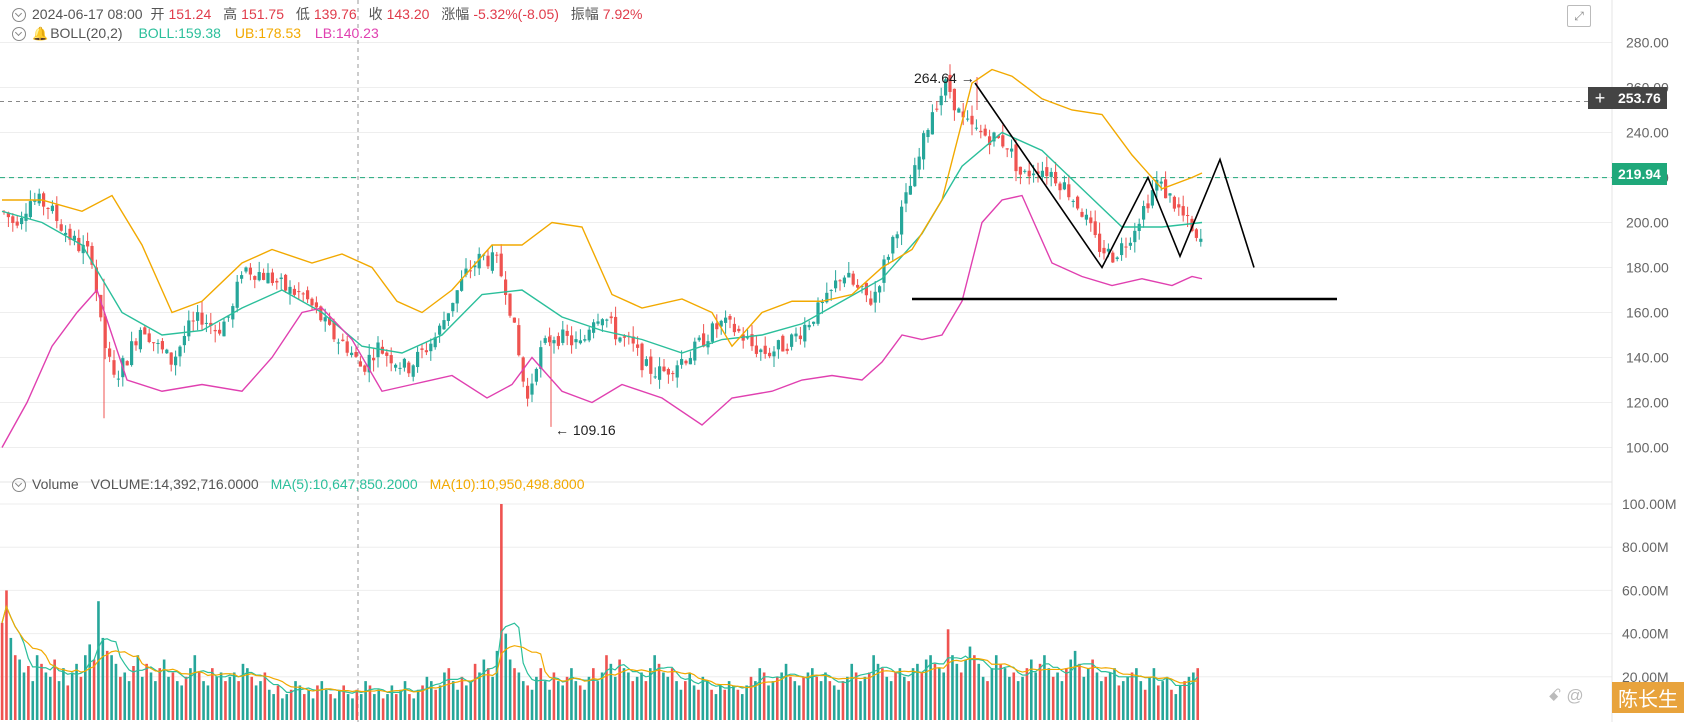 The image size is (1692, 722). What do you see at coordinates (1575, 695) in the screenshot?
I see `watermark-prefix: @` at bounding box center [1575, 695].